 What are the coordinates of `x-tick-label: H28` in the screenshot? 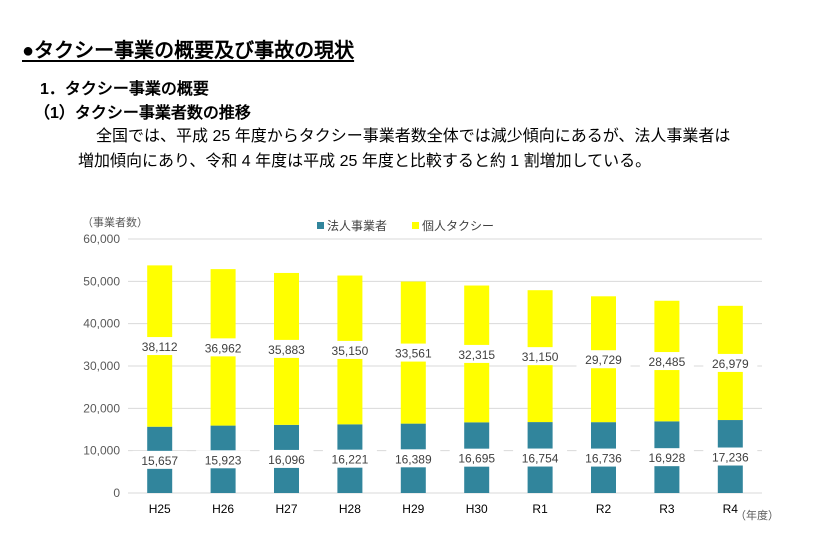 It's located at (350, 509).